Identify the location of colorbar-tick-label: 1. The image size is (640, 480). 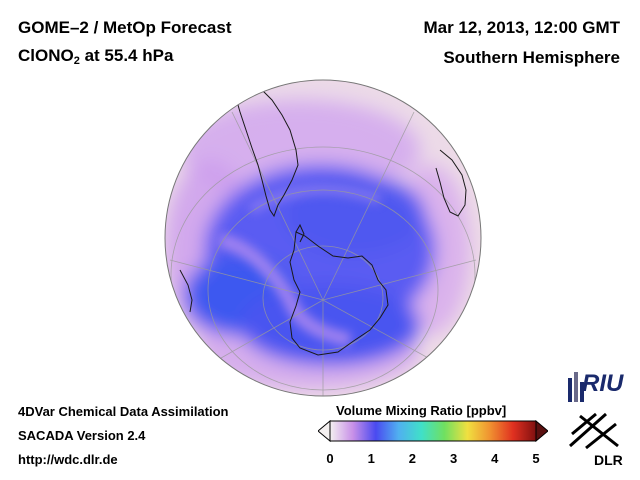
(371, 458).